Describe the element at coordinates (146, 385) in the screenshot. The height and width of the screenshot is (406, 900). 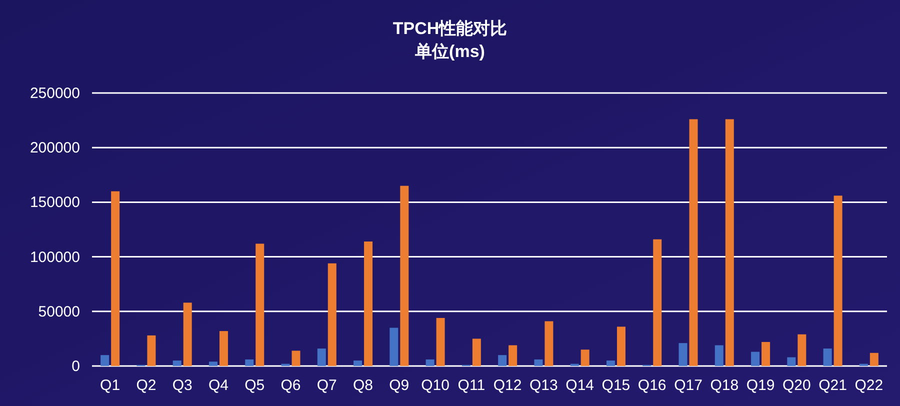
I see `x-tick-label: Q2` at that location.